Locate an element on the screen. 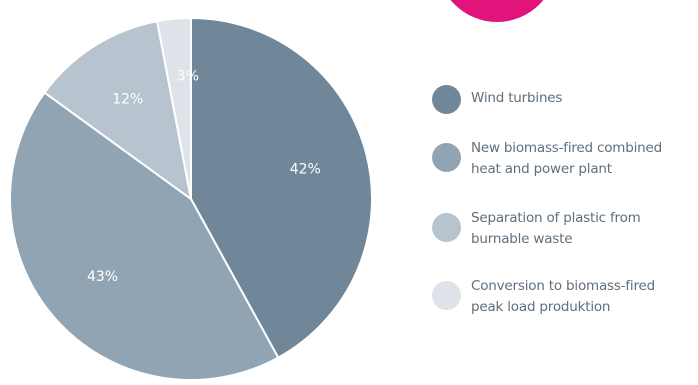 Image resolution: width=698 pixels, height=385 pixels. legend-item: Wind turbines is located at coordinates (565, 109).